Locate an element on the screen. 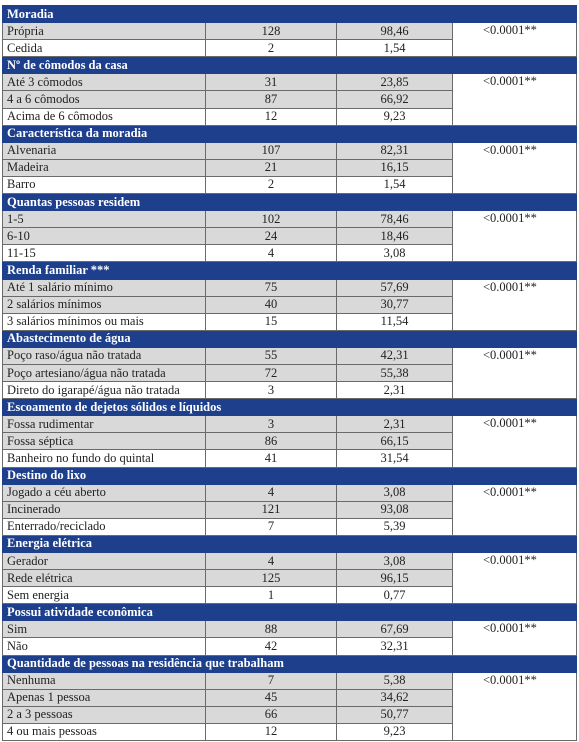 Image resolution: width=579 pixels, height=742 pixels. data-row: Incinerado 121 93,08 is located at coordinates (289, 509).